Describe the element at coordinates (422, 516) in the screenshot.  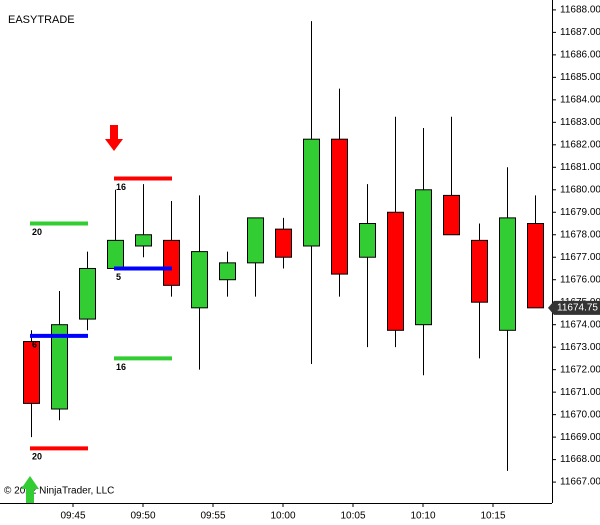
I see `x-tick-label: 10:10` at that location.